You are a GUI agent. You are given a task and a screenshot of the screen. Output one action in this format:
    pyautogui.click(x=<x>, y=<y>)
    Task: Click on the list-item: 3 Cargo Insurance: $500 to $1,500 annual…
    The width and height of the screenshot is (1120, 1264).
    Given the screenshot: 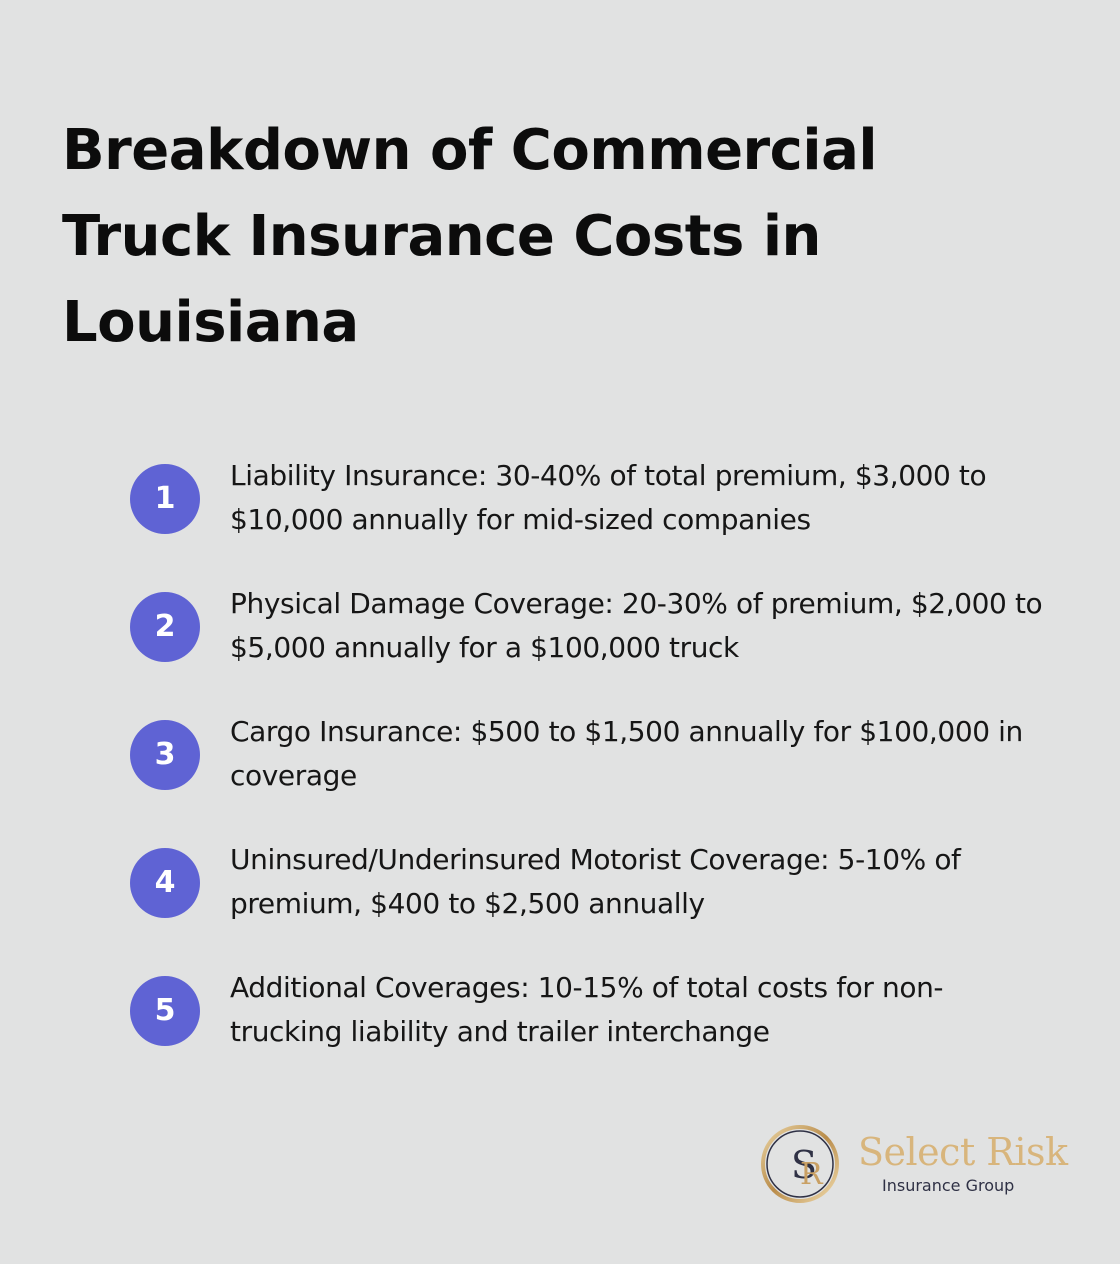 What is the action you would take?
    pyautogui.click(x=595, y=774)
    